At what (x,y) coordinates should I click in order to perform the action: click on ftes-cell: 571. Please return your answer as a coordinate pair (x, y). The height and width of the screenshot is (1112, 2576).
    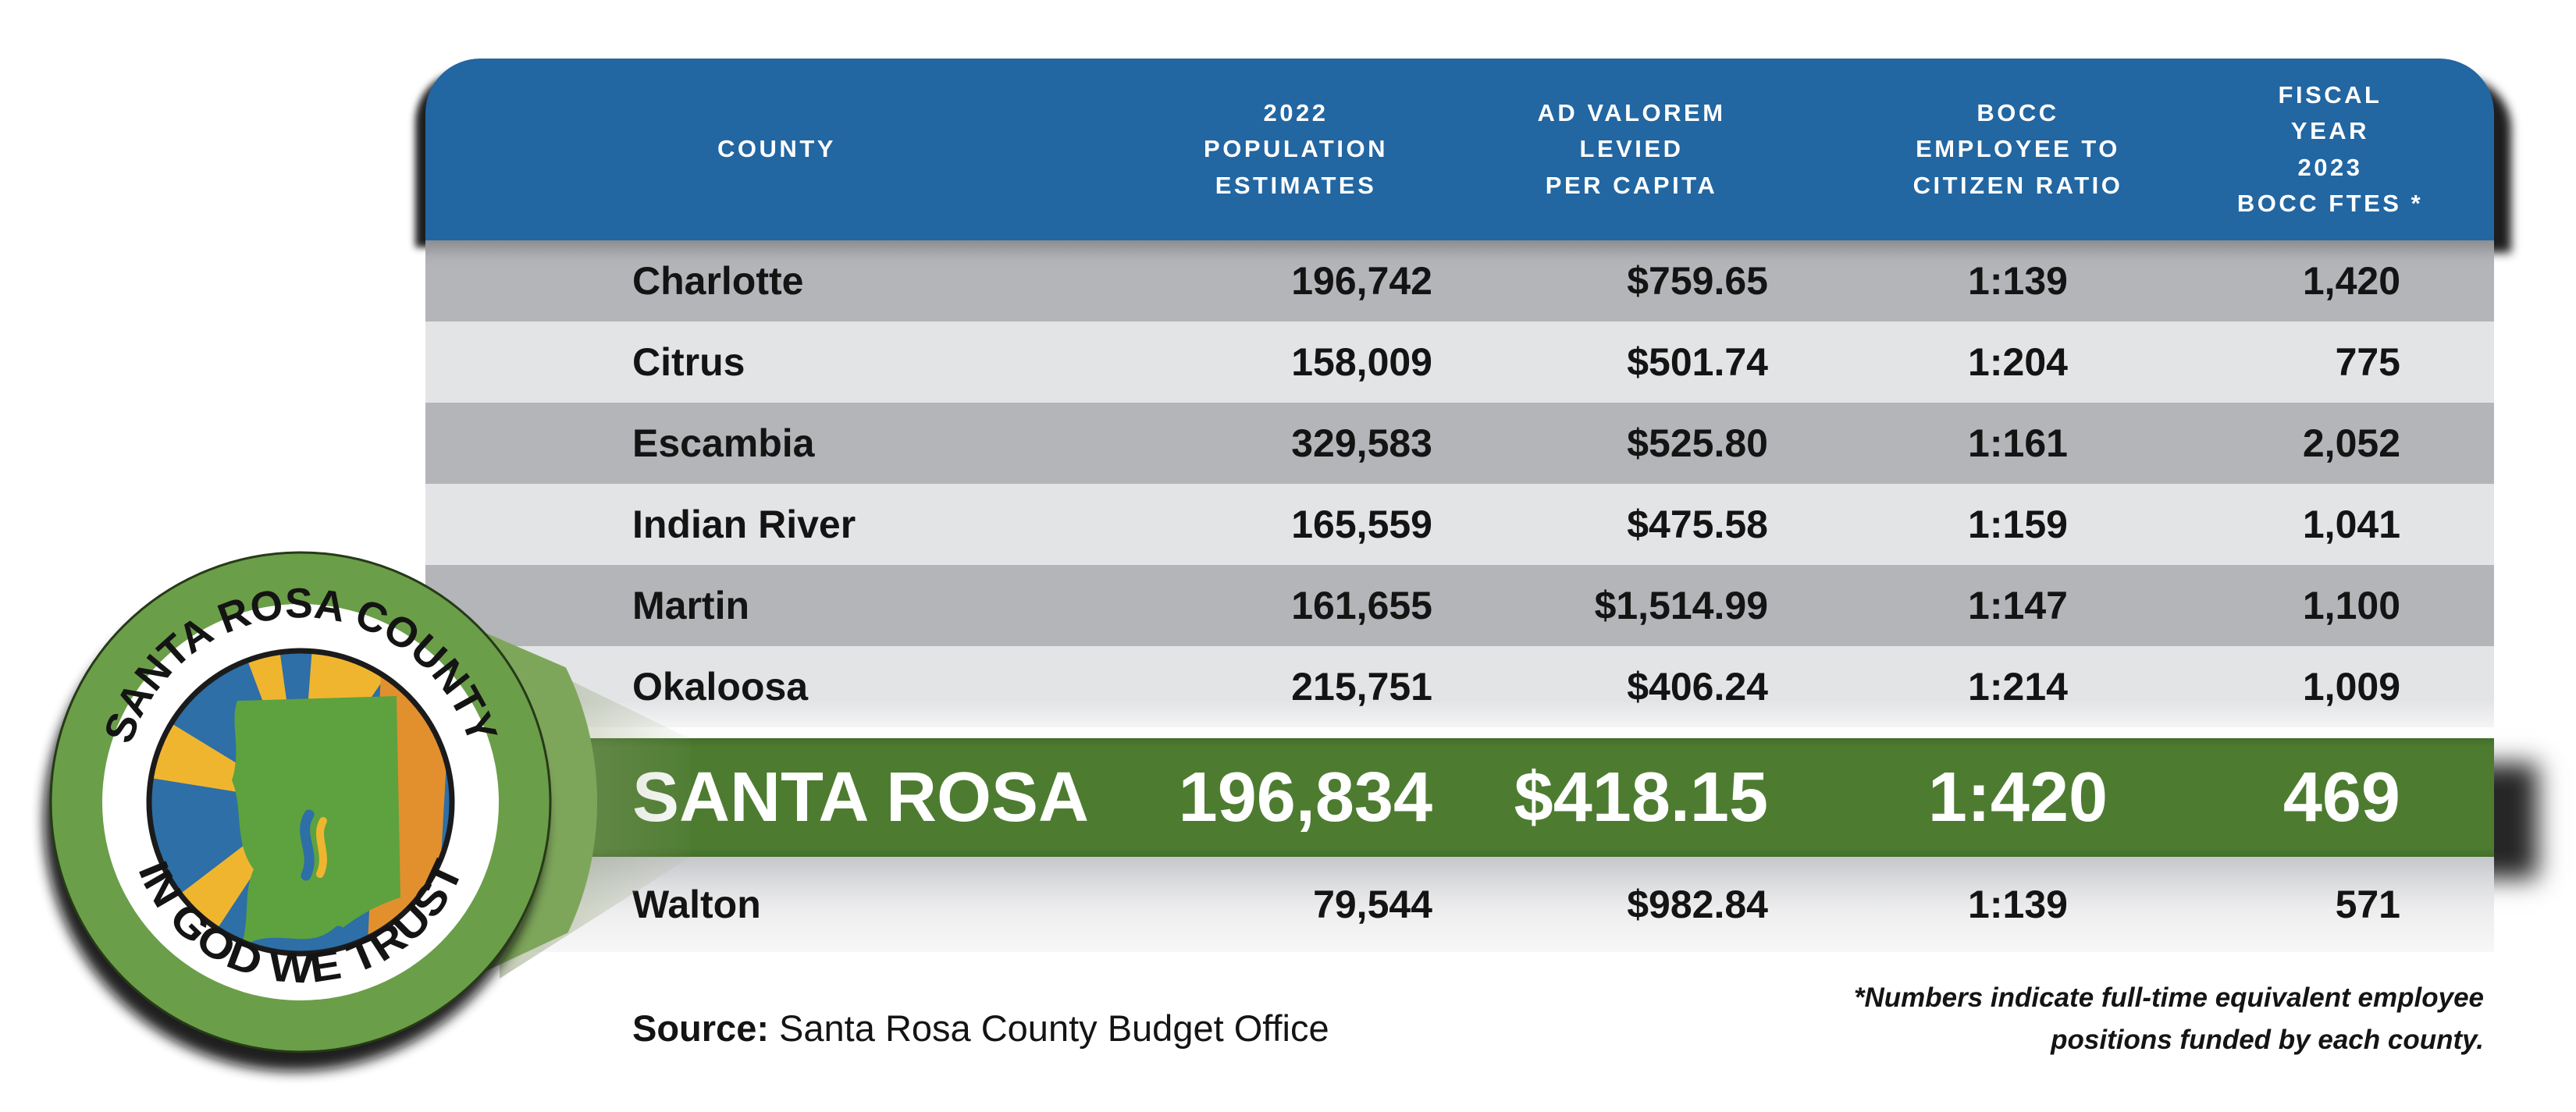
    Looking at the image, I should click on (2367, 904).